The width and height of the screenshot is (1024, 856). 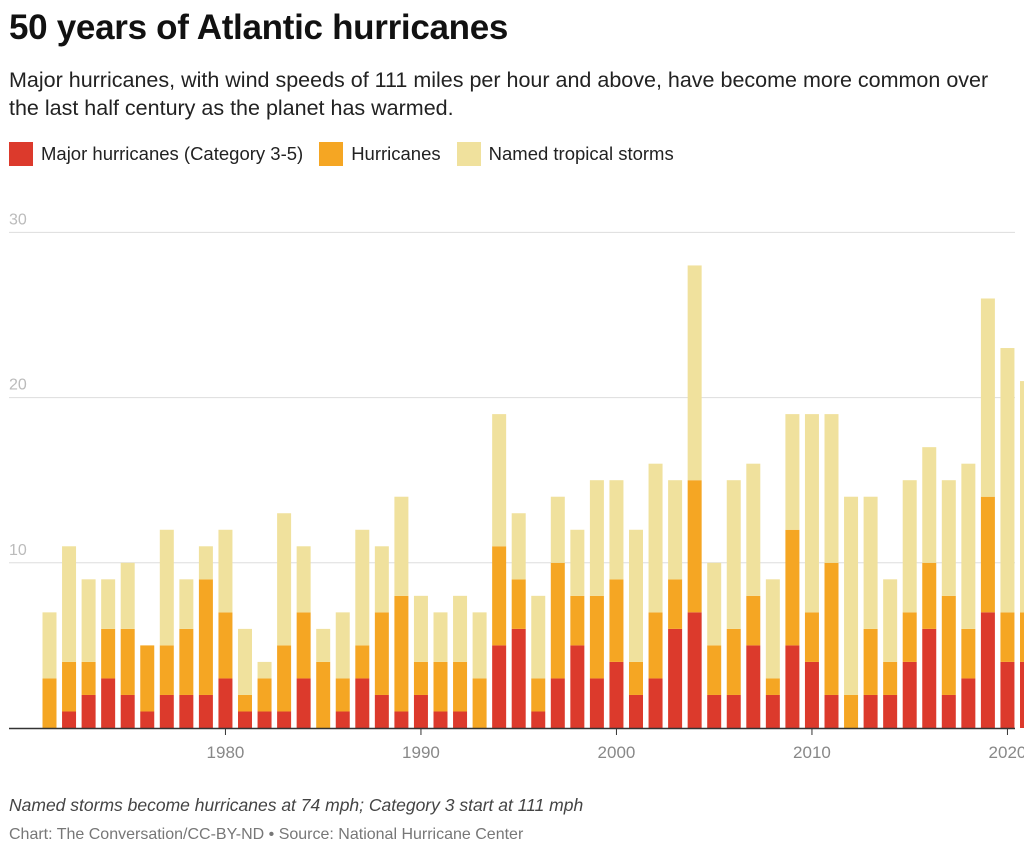 What do you see at coordinates (205, 637) in the screenshot?
I see `bar-hurricanes-1979` at bounding box center [205, 637].